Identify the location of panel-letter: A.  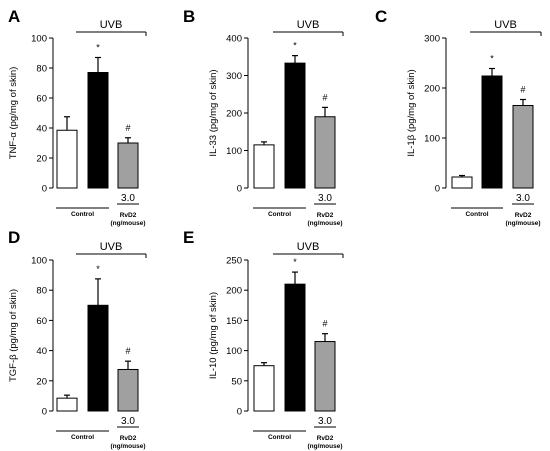
(14, 16).